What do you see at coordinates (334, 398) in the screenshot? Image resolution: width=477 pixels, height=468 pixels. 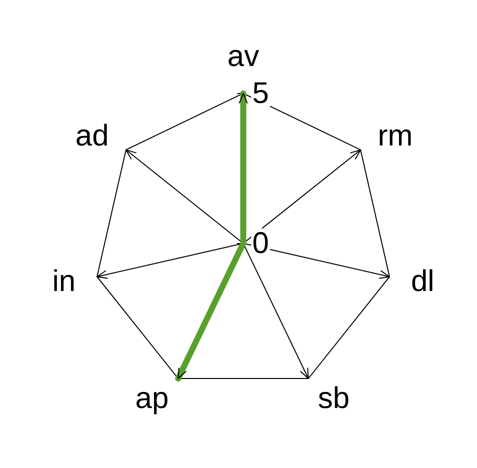 I see `spoke-label: sb` at bounding box center [334, 398].